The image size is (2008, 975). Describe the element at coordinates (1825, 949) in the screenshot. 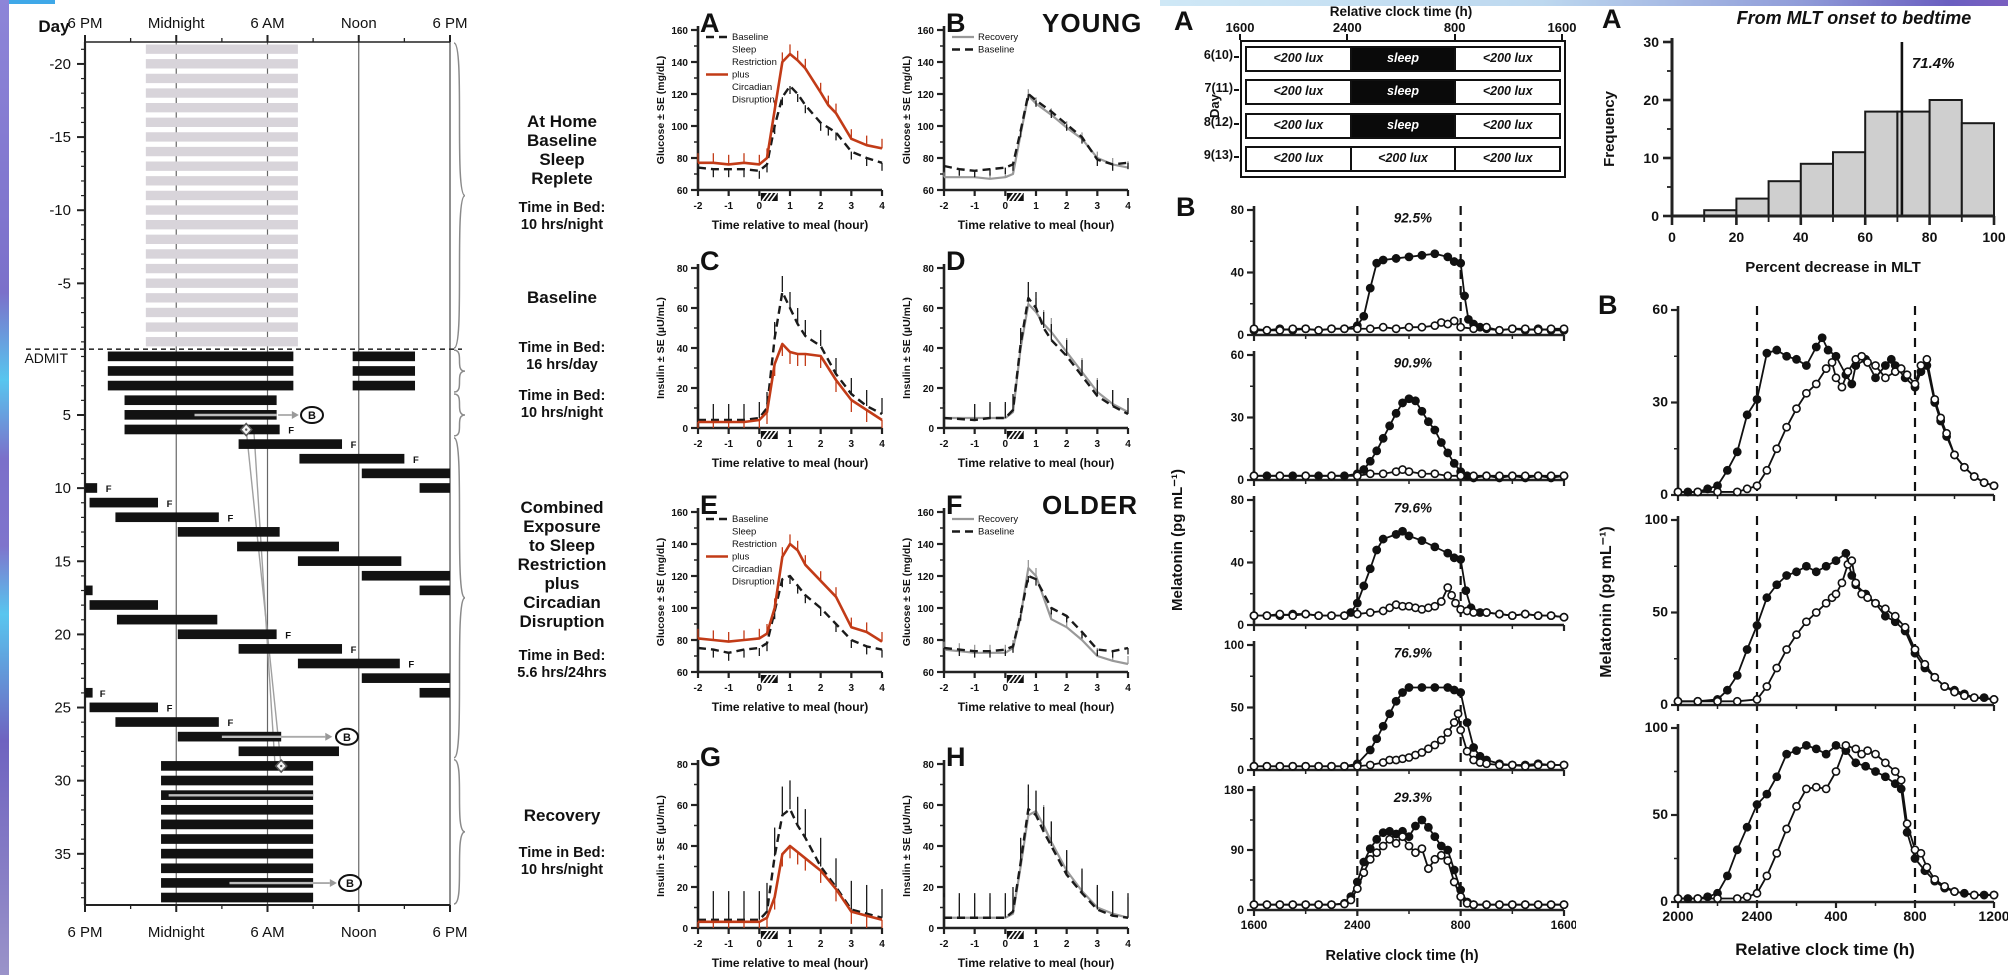

I see `melatonin-right-xlabel: Relative clock time (h)` at that location.